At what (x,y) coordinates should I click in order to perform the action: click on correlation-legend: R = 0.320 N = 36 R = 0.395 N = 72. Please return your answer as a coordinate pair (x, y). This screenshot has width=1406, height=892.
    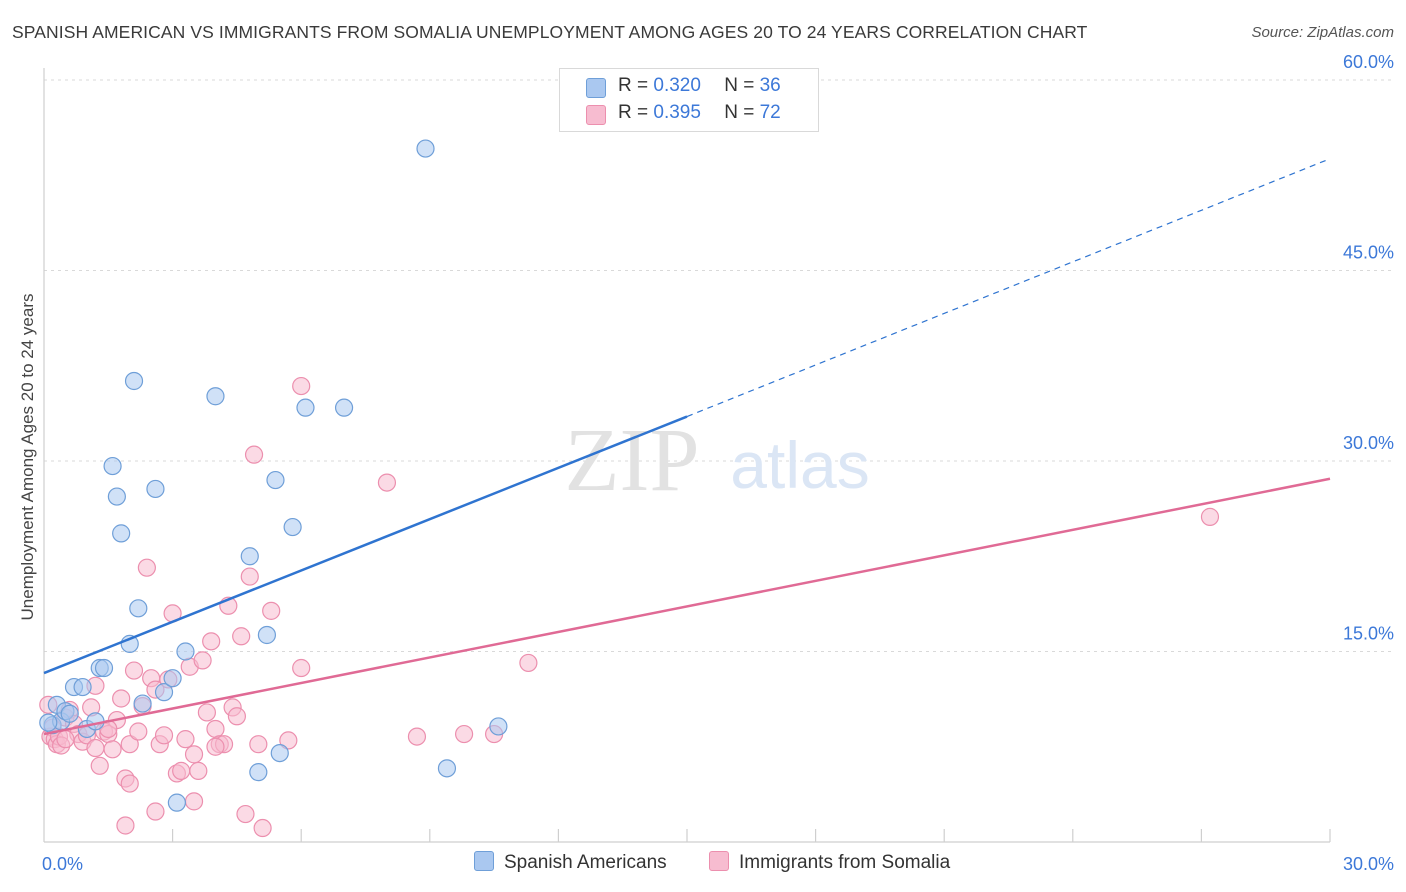
    Looking at the image, I should click on (689, 100).